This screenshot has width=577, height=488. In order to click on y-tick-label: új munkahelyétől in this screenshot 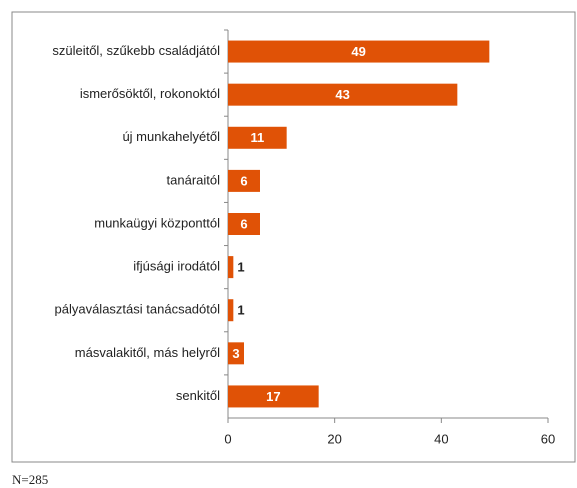, I will do `click(171, 136)`.